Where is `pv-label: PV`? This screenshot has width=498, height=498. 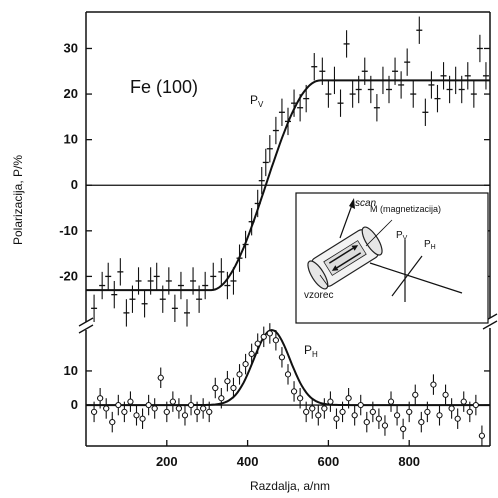
pv-label: PV is located at coordinates (257, 101).